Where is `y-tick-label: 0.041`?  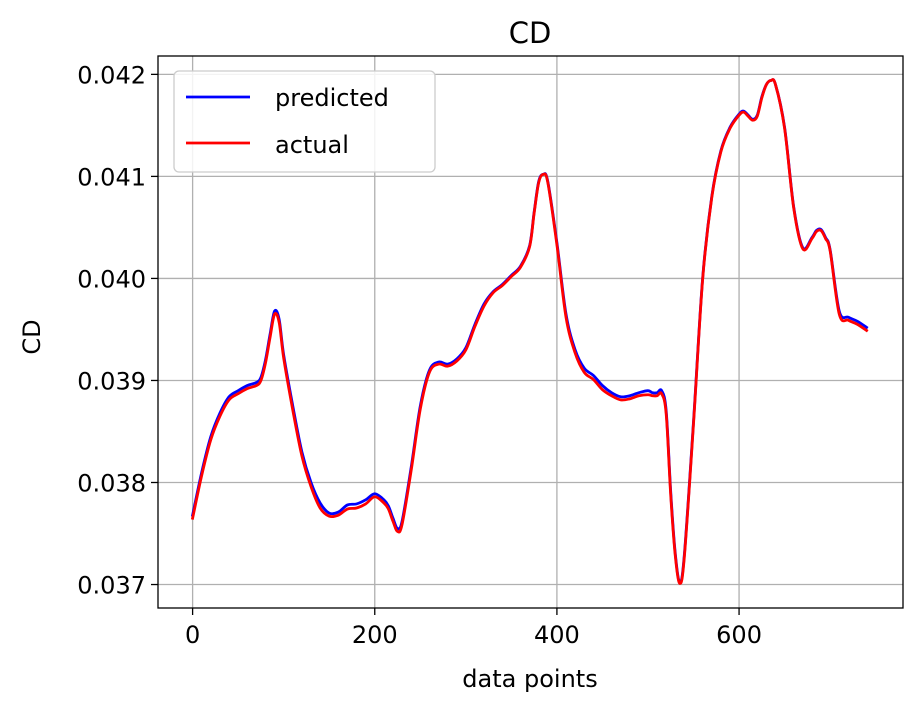
y-tick-label: 0.041 is located at coordinates (111, 177).